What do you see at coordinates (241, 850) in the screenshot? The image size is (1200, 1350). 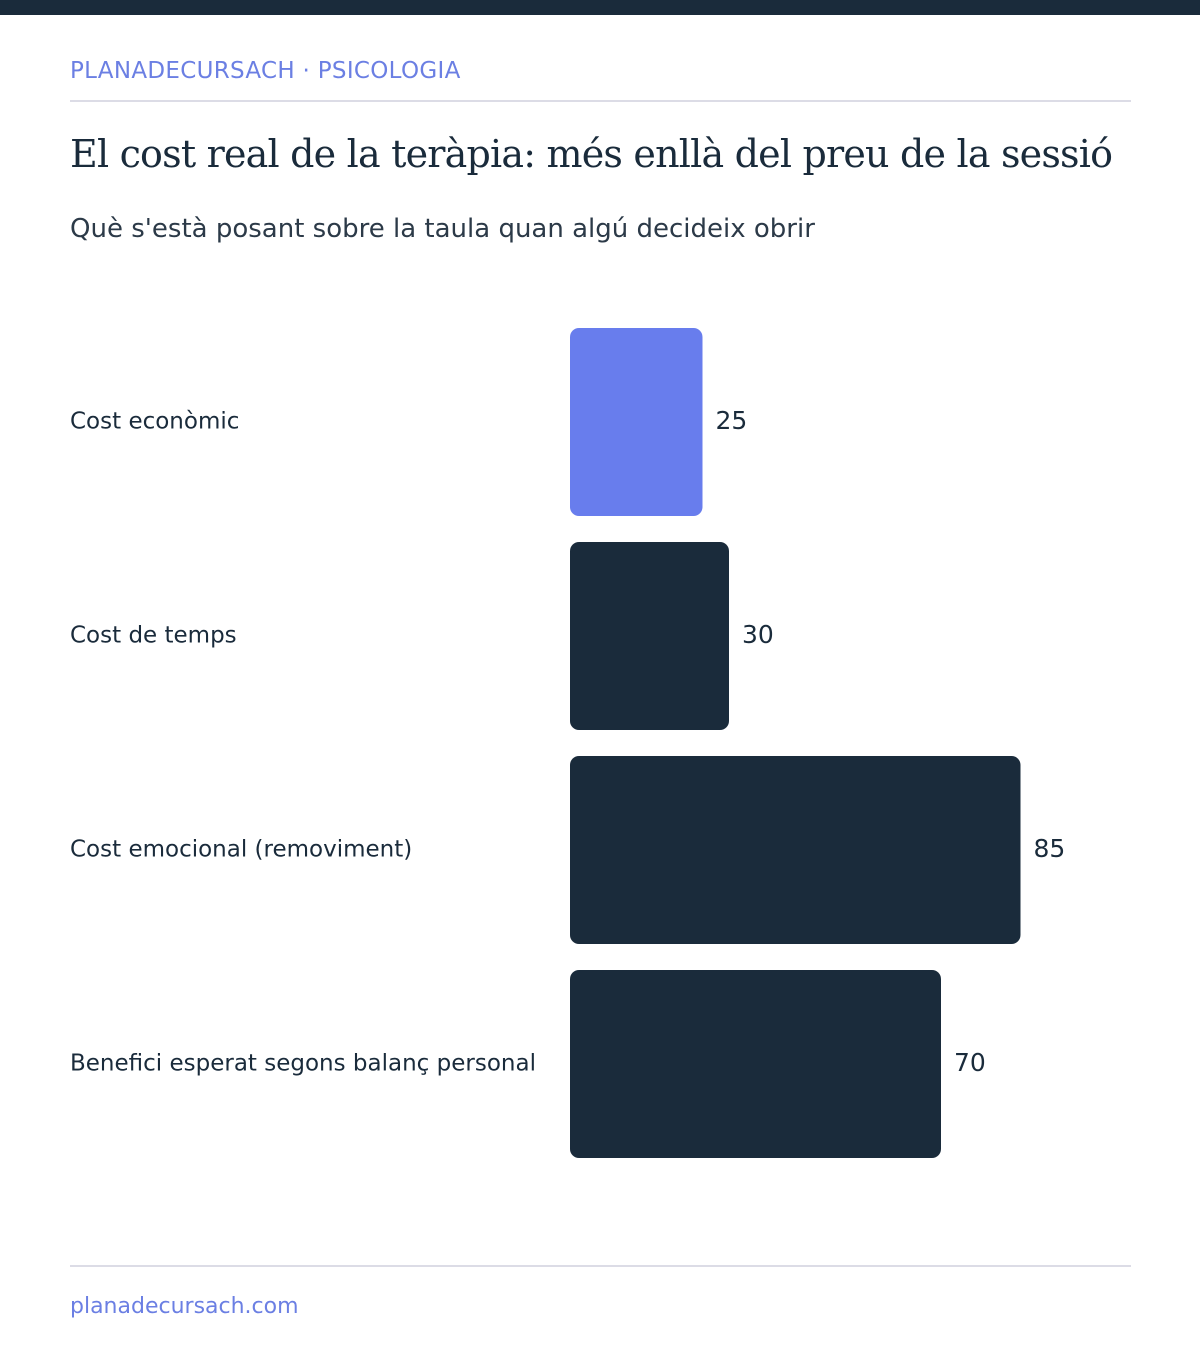 I see `category-label: Cost emocional (removiment)` at bounding box center [241, 850].